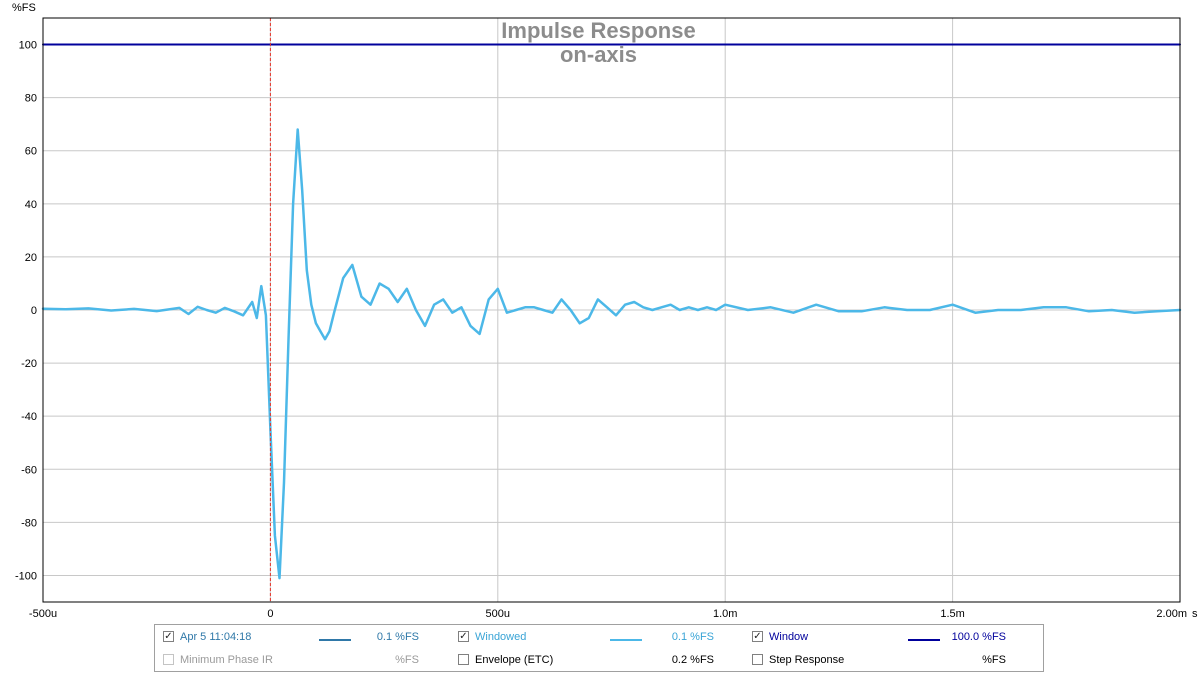 The height and width of the screenshot is (675, 1200). What do you see at coordinates (463, 659) in the screenshot?
I see `envelope-checkbox` at bounding box center [463, 659].